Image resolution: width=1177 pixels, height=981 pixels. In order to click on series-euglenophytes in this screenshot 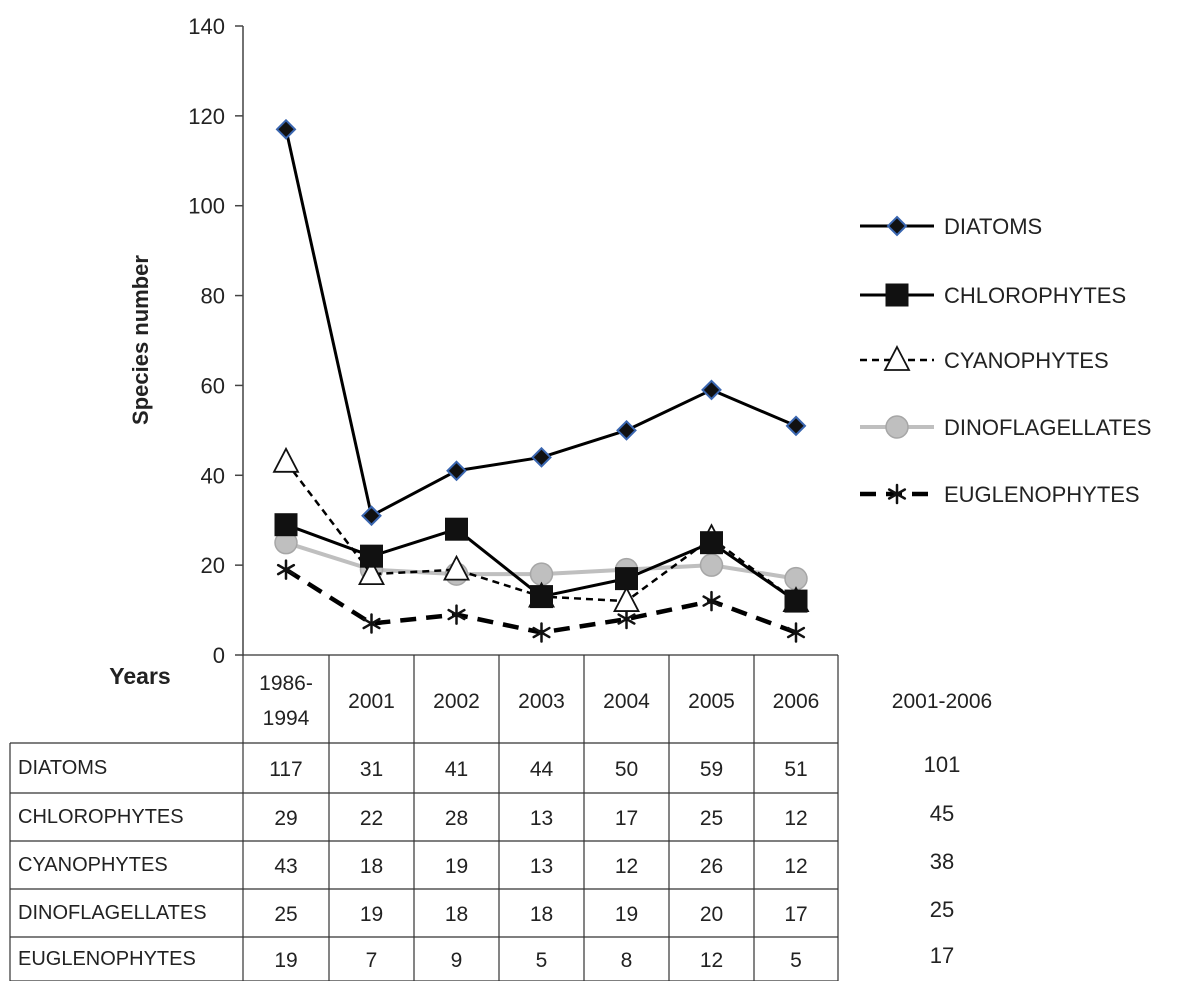, I will do `click(541, 601)`.